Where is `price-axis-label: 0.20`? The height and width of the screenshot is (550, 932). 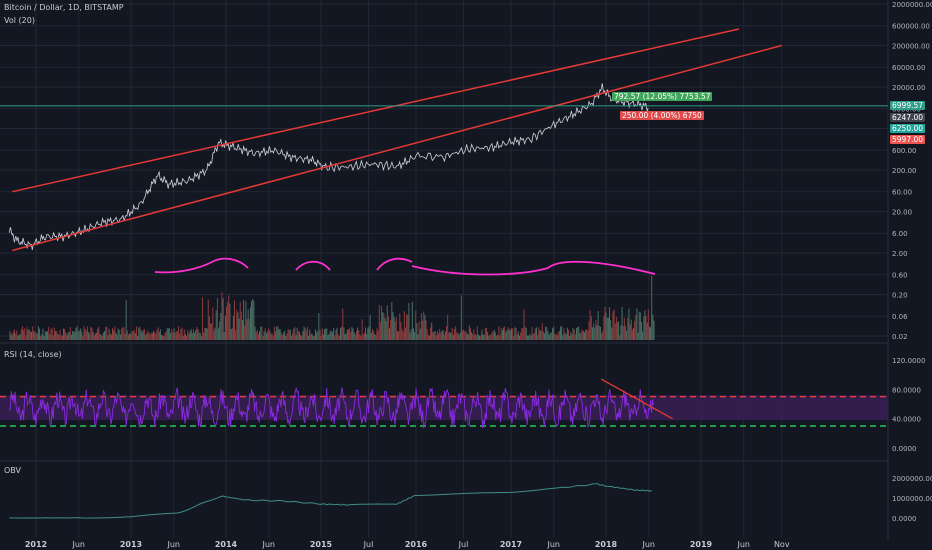
price-axis-label: 0.20 is located at coordinates (900, 296).